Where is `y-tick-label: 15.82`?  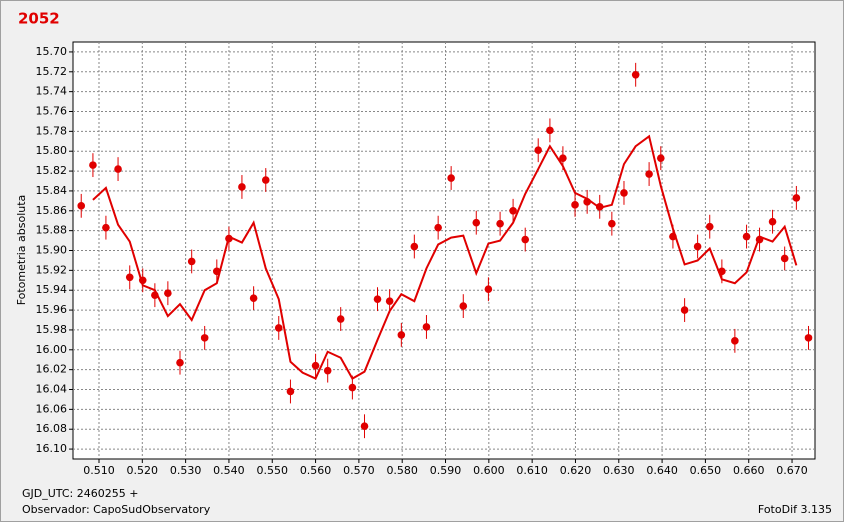 y-tick-label: 15.82 is located at coordinates (52, 170).